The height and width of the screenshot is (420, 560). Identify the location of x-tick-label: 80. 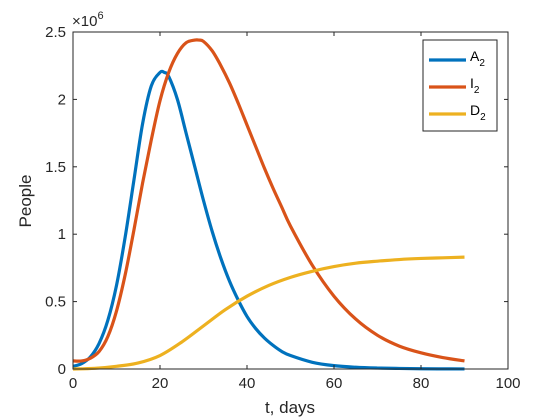
(421, 383).